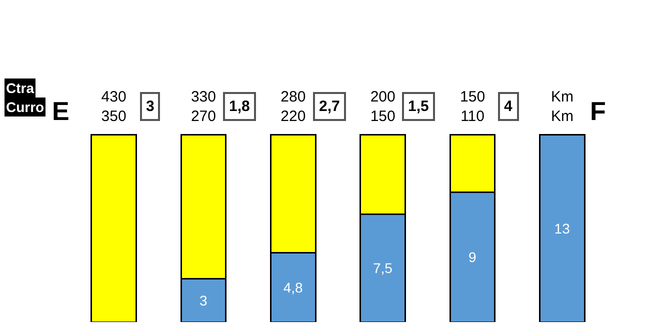  Describe the element at coordinates (562, 106) in the screenshot. I see `x-tick-label: Km Km` at that location.